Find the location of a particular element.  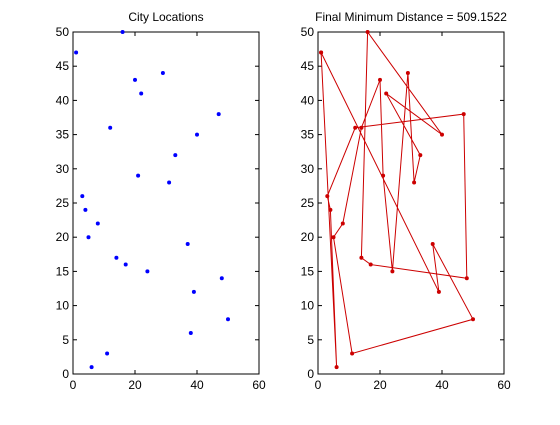

chart-title-city-locations: City Locations is located at coordinates (165, 17).